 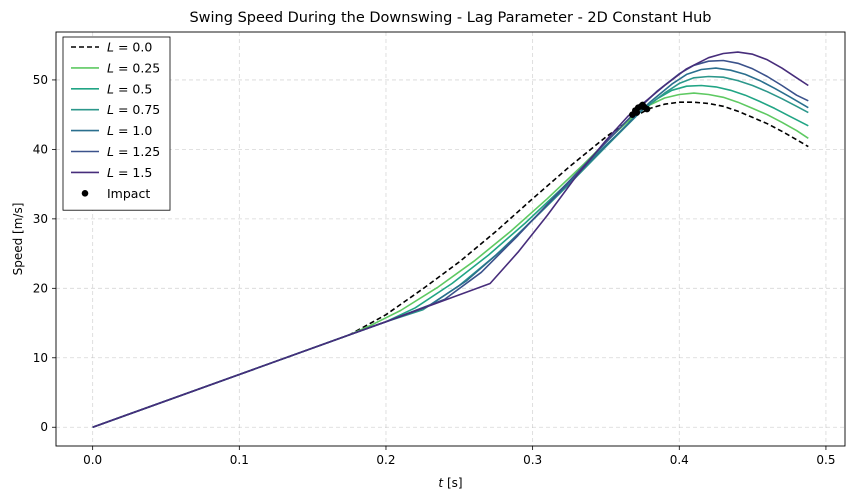 What do you see at coordinates (92, 460) in the screenshot?
I see `x-tick-label: 0.0` at bounding box center [92, 460].